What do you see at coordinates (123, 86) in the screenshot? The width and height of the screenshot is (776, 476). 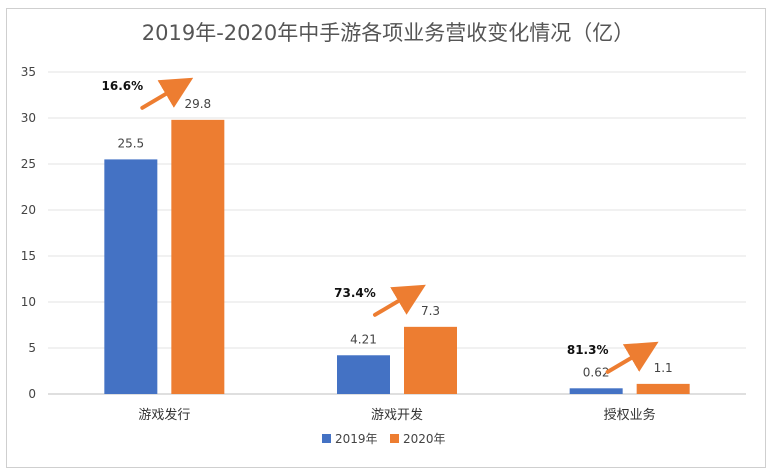 I see `growth-label: 16.6%` at bounding box center [123, 86].